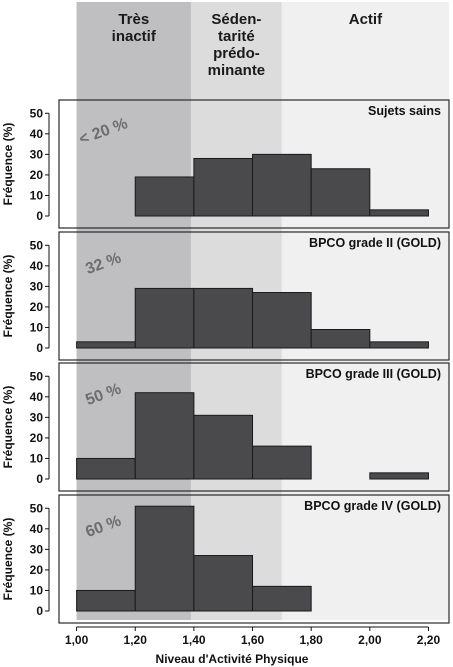 The width and height of the screenshot is (453, 667). I want to click on zone-label-0-line-0: Très, so click(133, 19).